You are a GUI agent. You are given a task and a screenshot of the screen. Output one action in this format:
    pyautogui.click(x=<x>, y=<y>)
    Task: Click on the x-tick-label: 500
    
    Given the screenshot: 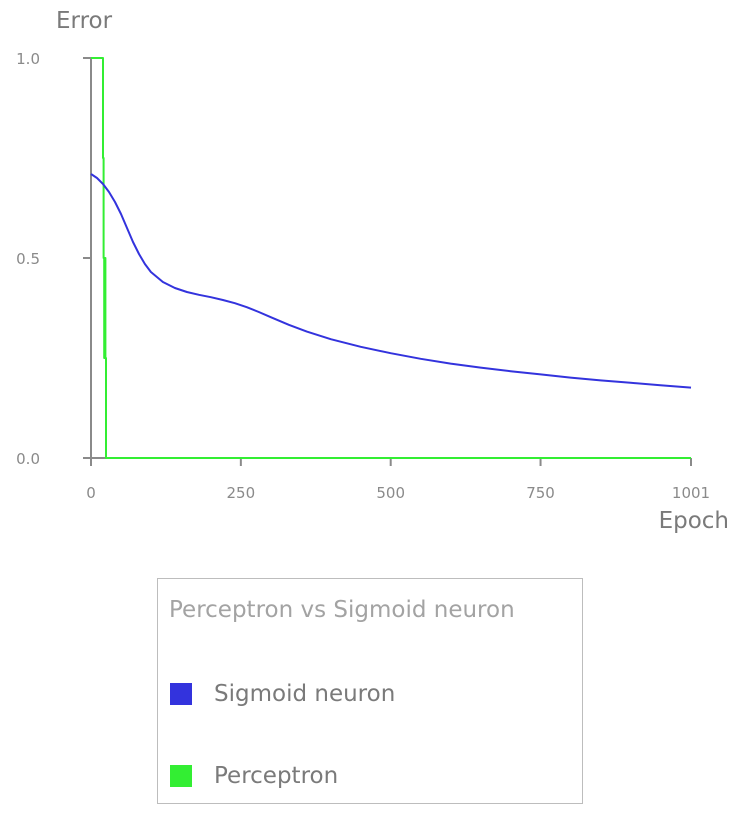 What is the action you would take?
    pyautogui.click(x=390, y=493)
    